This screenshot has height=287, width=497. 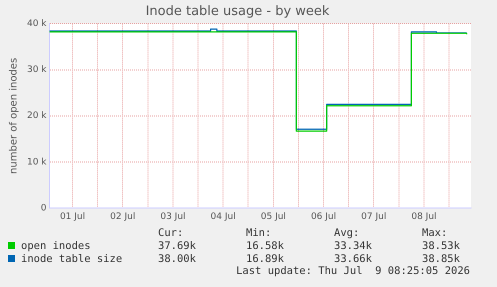 I want to click on text: Last update: Thu Jul 9 08:25:05 2026, so click(x=353, y=271).